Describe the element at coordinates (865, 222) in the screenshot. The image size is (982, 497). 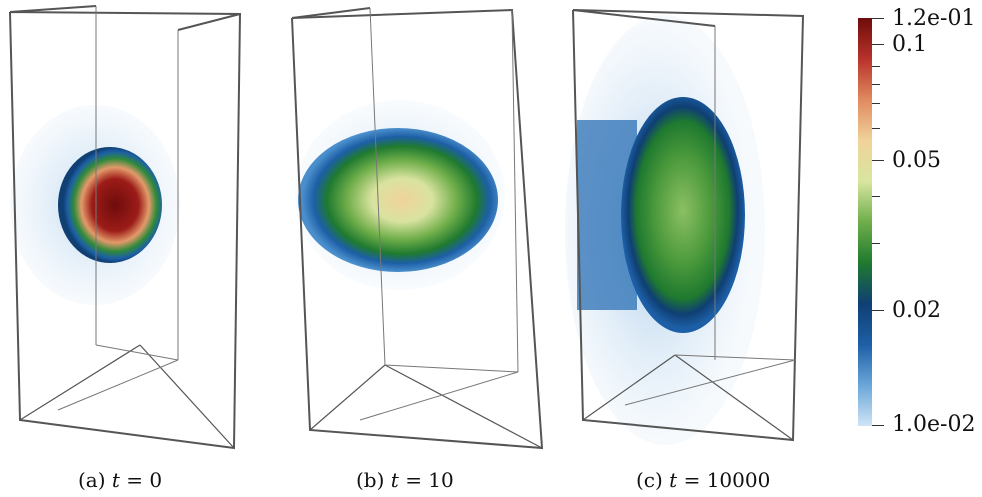
I see `colorbar` at that location.